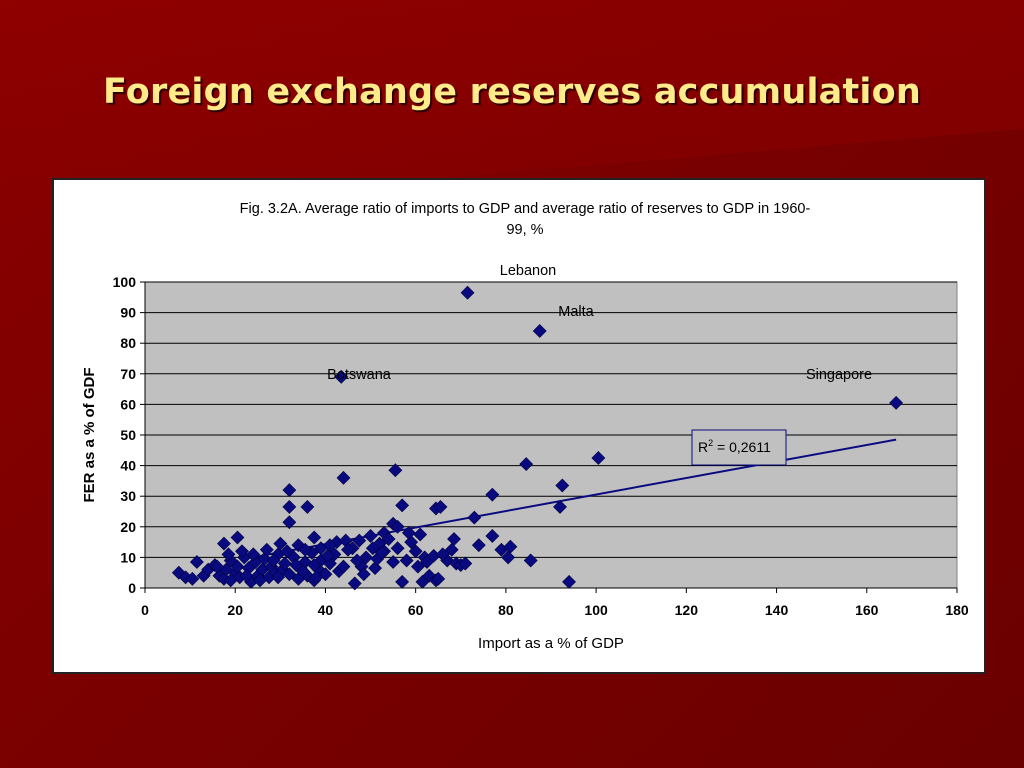 The height and width of the screenshot is (768, 1024). What do you see at coordinates (528, 271) in the screenshot?
I see `annotation-lebanon: Lebanon` at bounding box center [528, 271].